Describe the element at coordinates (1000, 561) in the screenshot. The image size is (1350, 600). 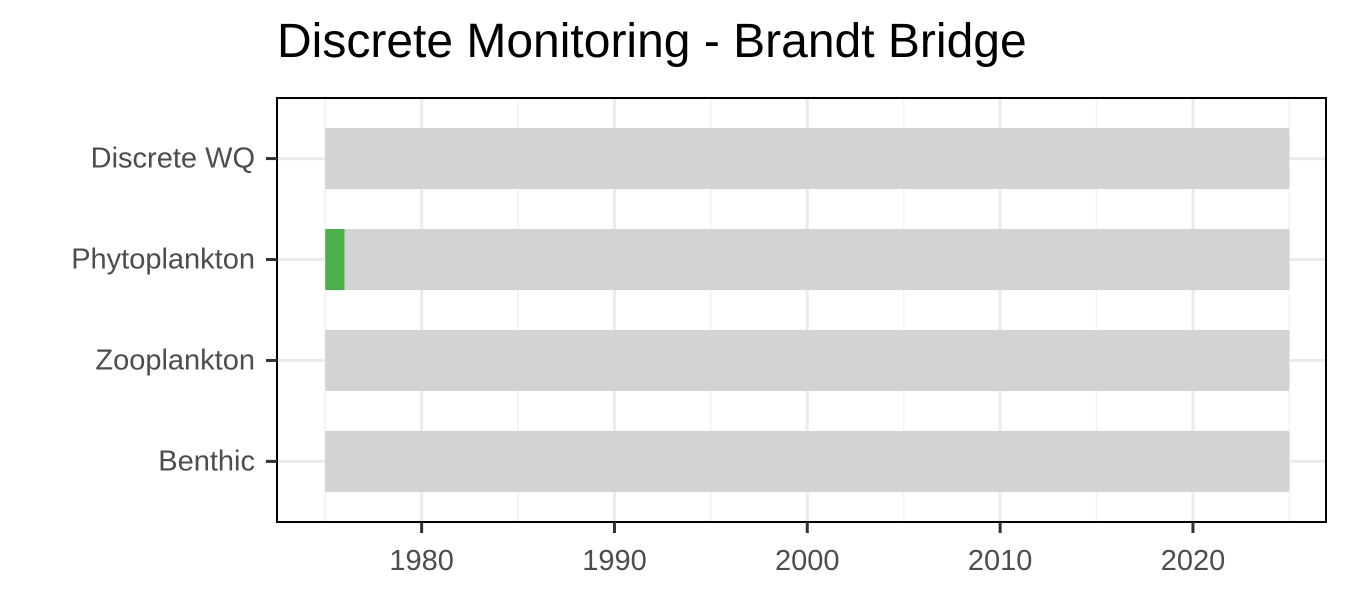
I see `x-tick-label: 2010` at that location.